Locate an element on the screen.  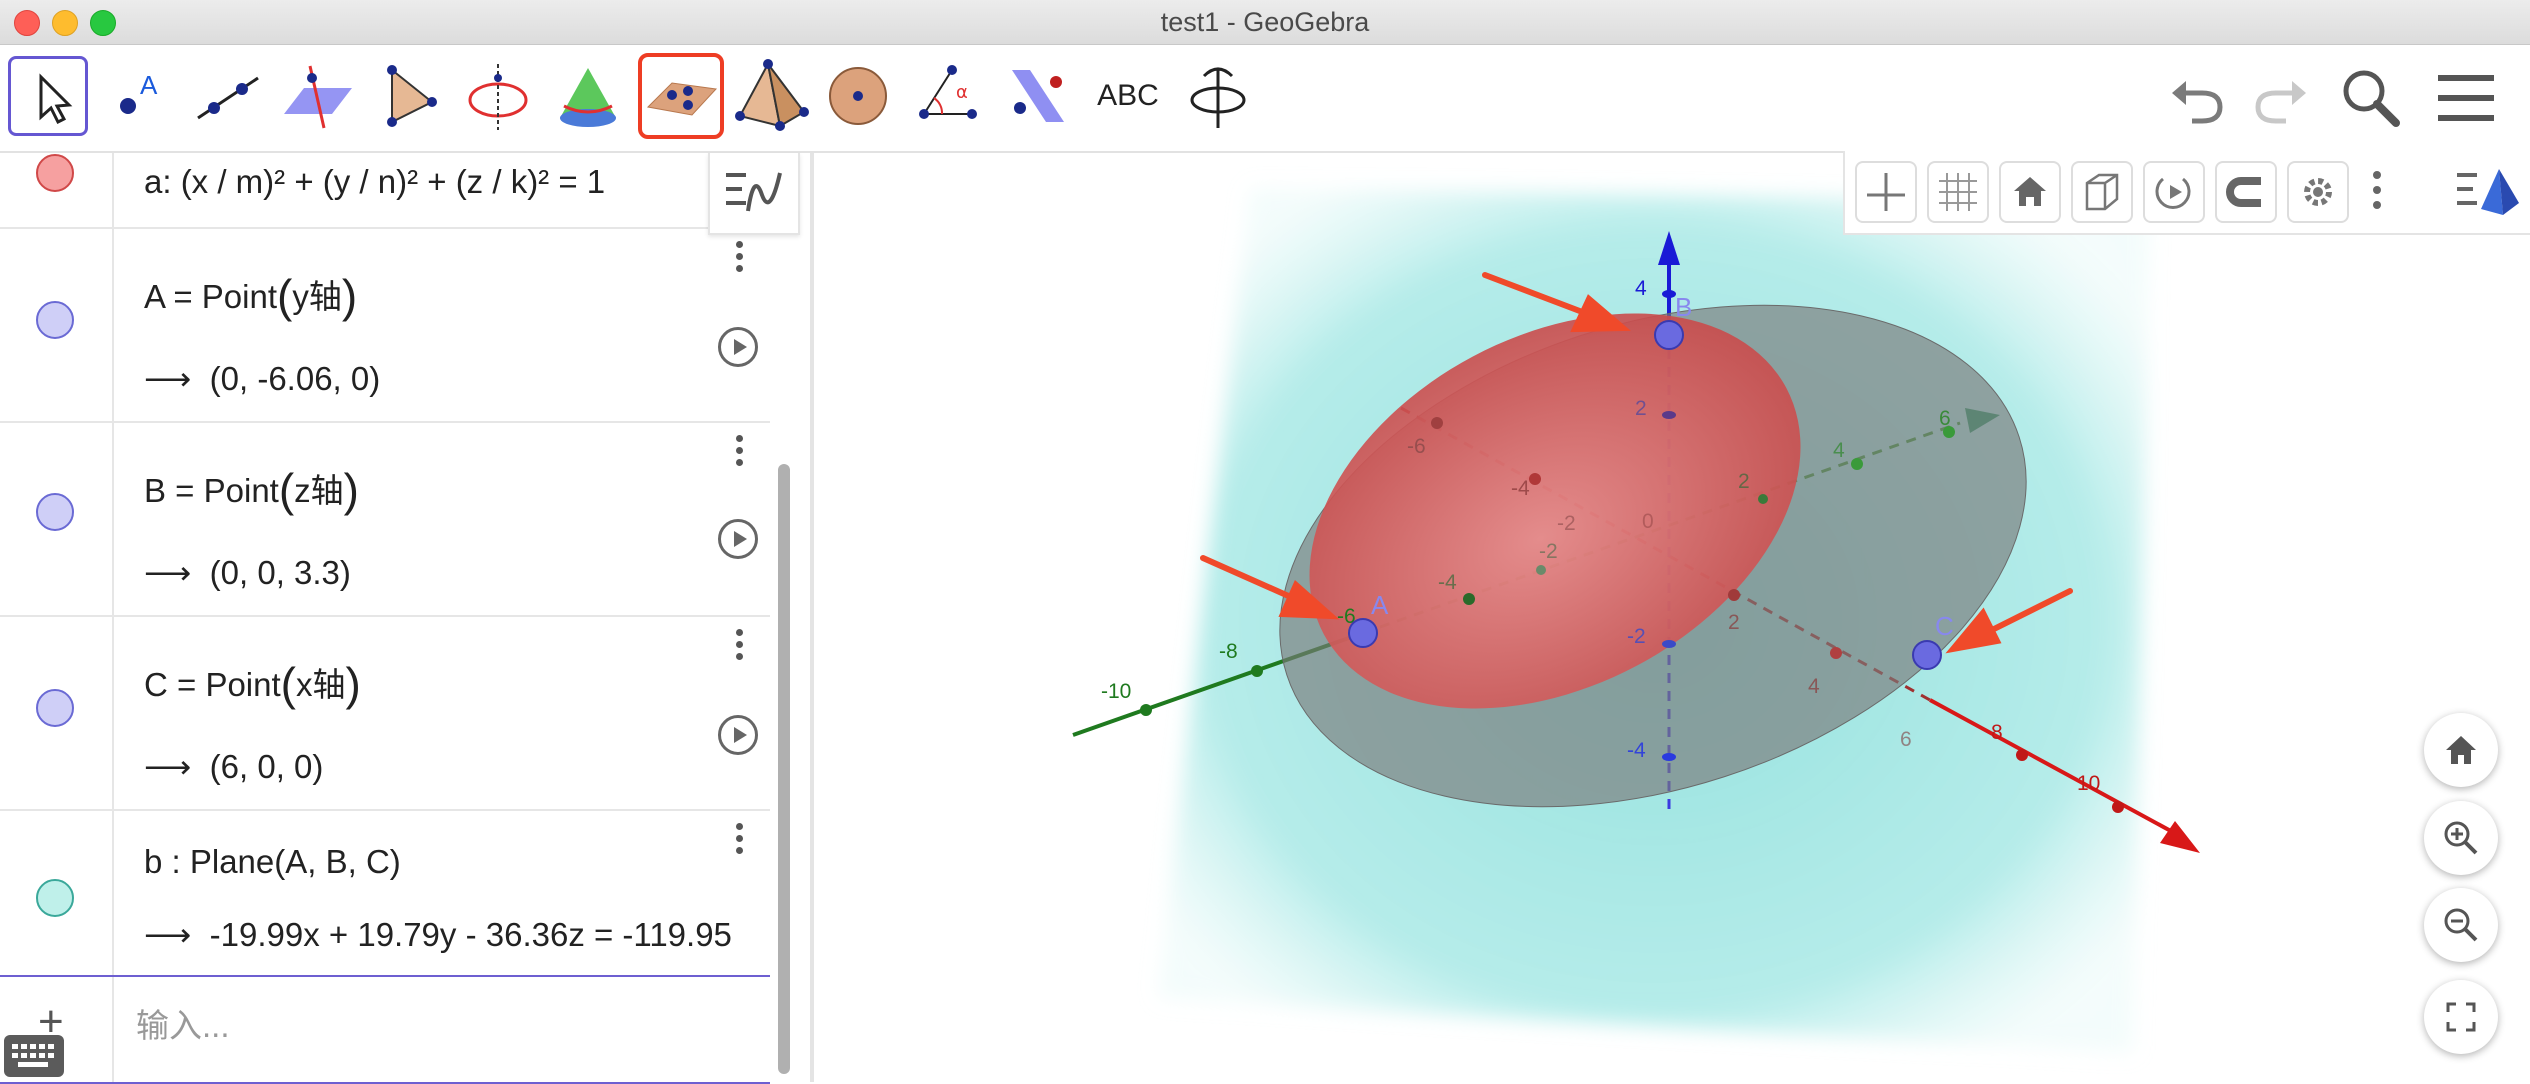
keyboard-icon is located at coordinates (34, 1056).